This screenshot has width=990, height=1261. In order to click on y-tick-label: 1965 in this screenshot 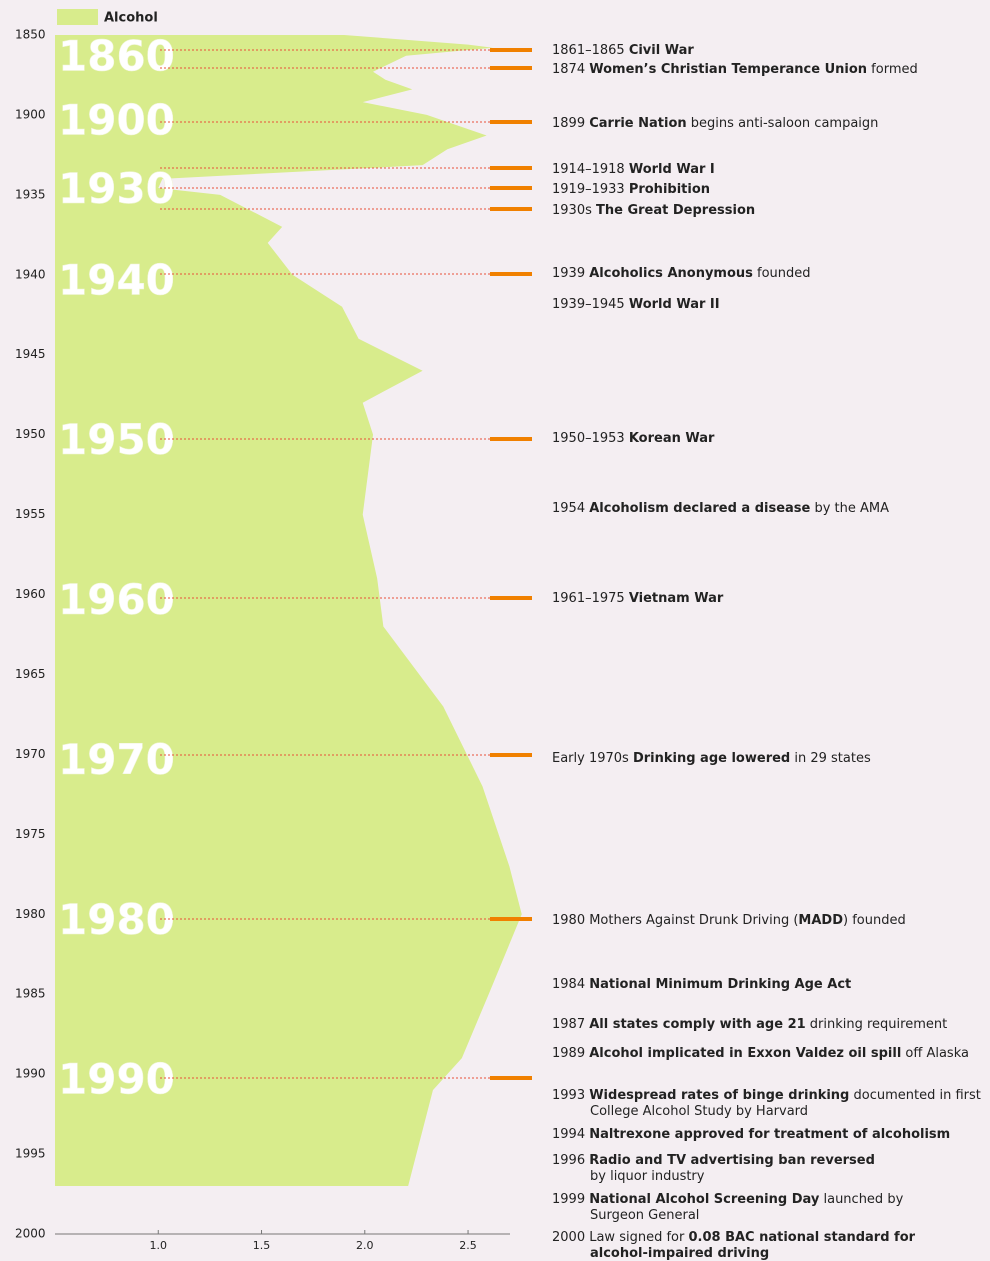, I will do `click(30, 674)`.